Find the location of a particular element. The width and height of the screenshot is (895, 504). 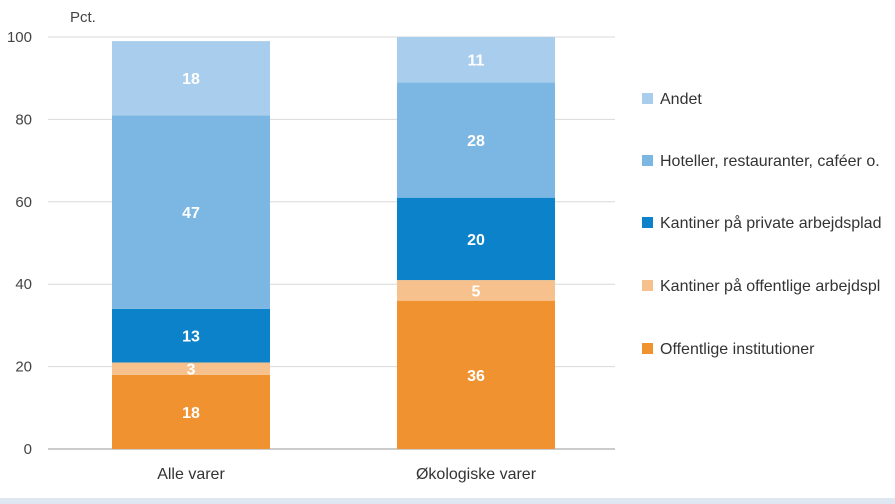

y-axis-ticks: 0 20 40 60 80 100 is located at coordinates (19, 243).